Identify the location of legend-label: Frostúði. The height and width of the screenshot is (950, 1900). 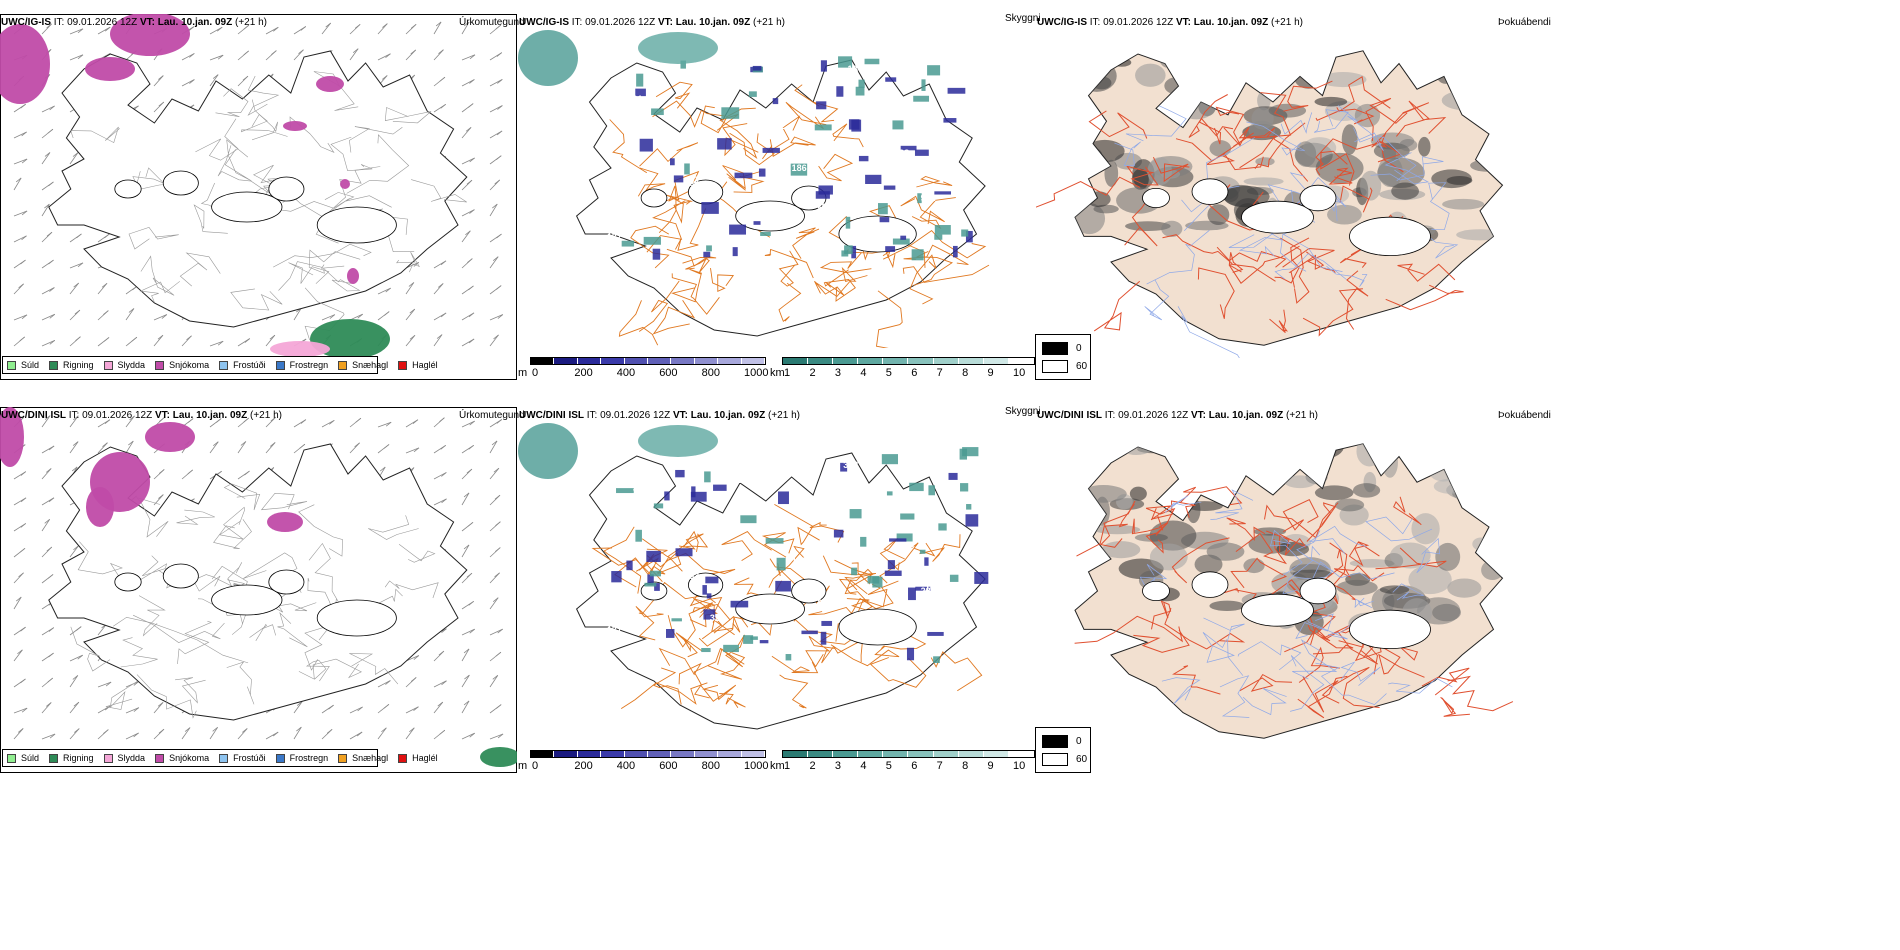
(249, 365).